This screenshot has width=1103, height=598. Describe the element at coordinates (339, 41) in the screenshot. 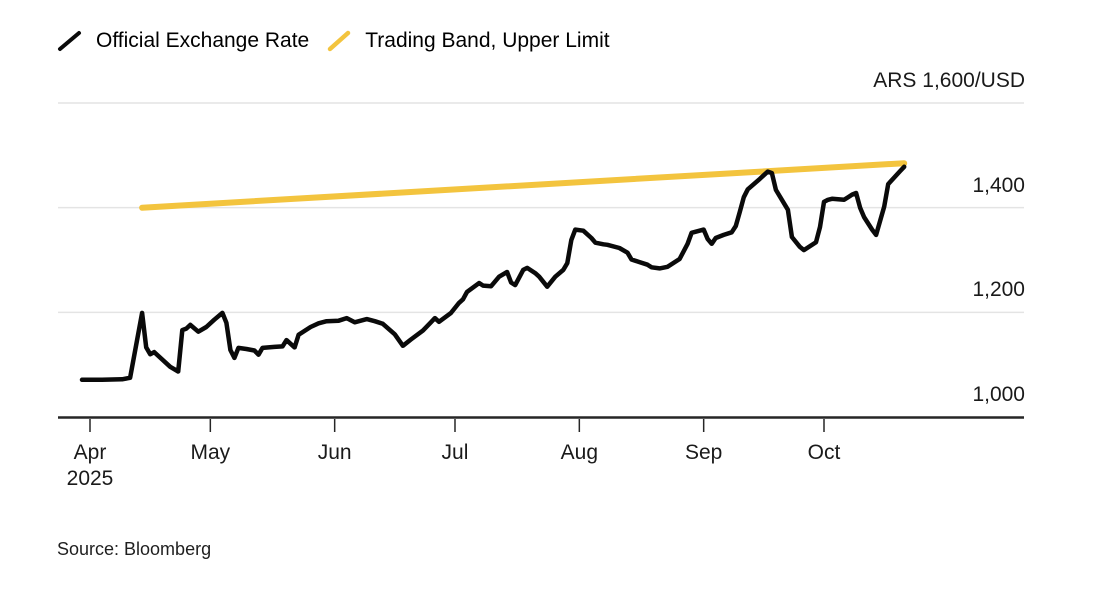

I see `band-line-swatch-icon` at that location.